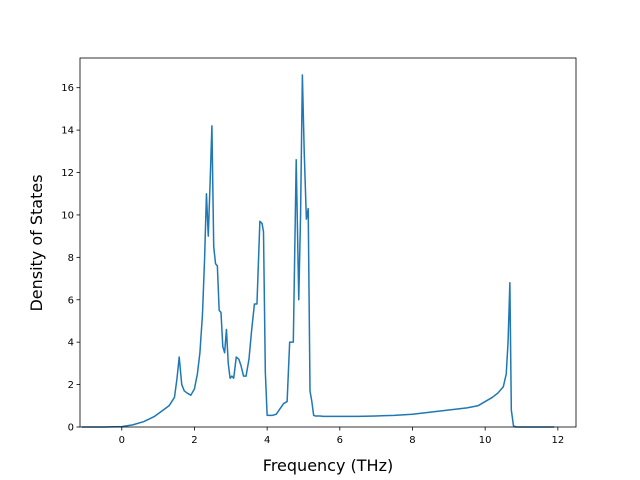 This screenshot has width=640, height=480. Describe the element at coordinates (67, 88) in the screenshot. I see `y-tick-label: 16` at that location.